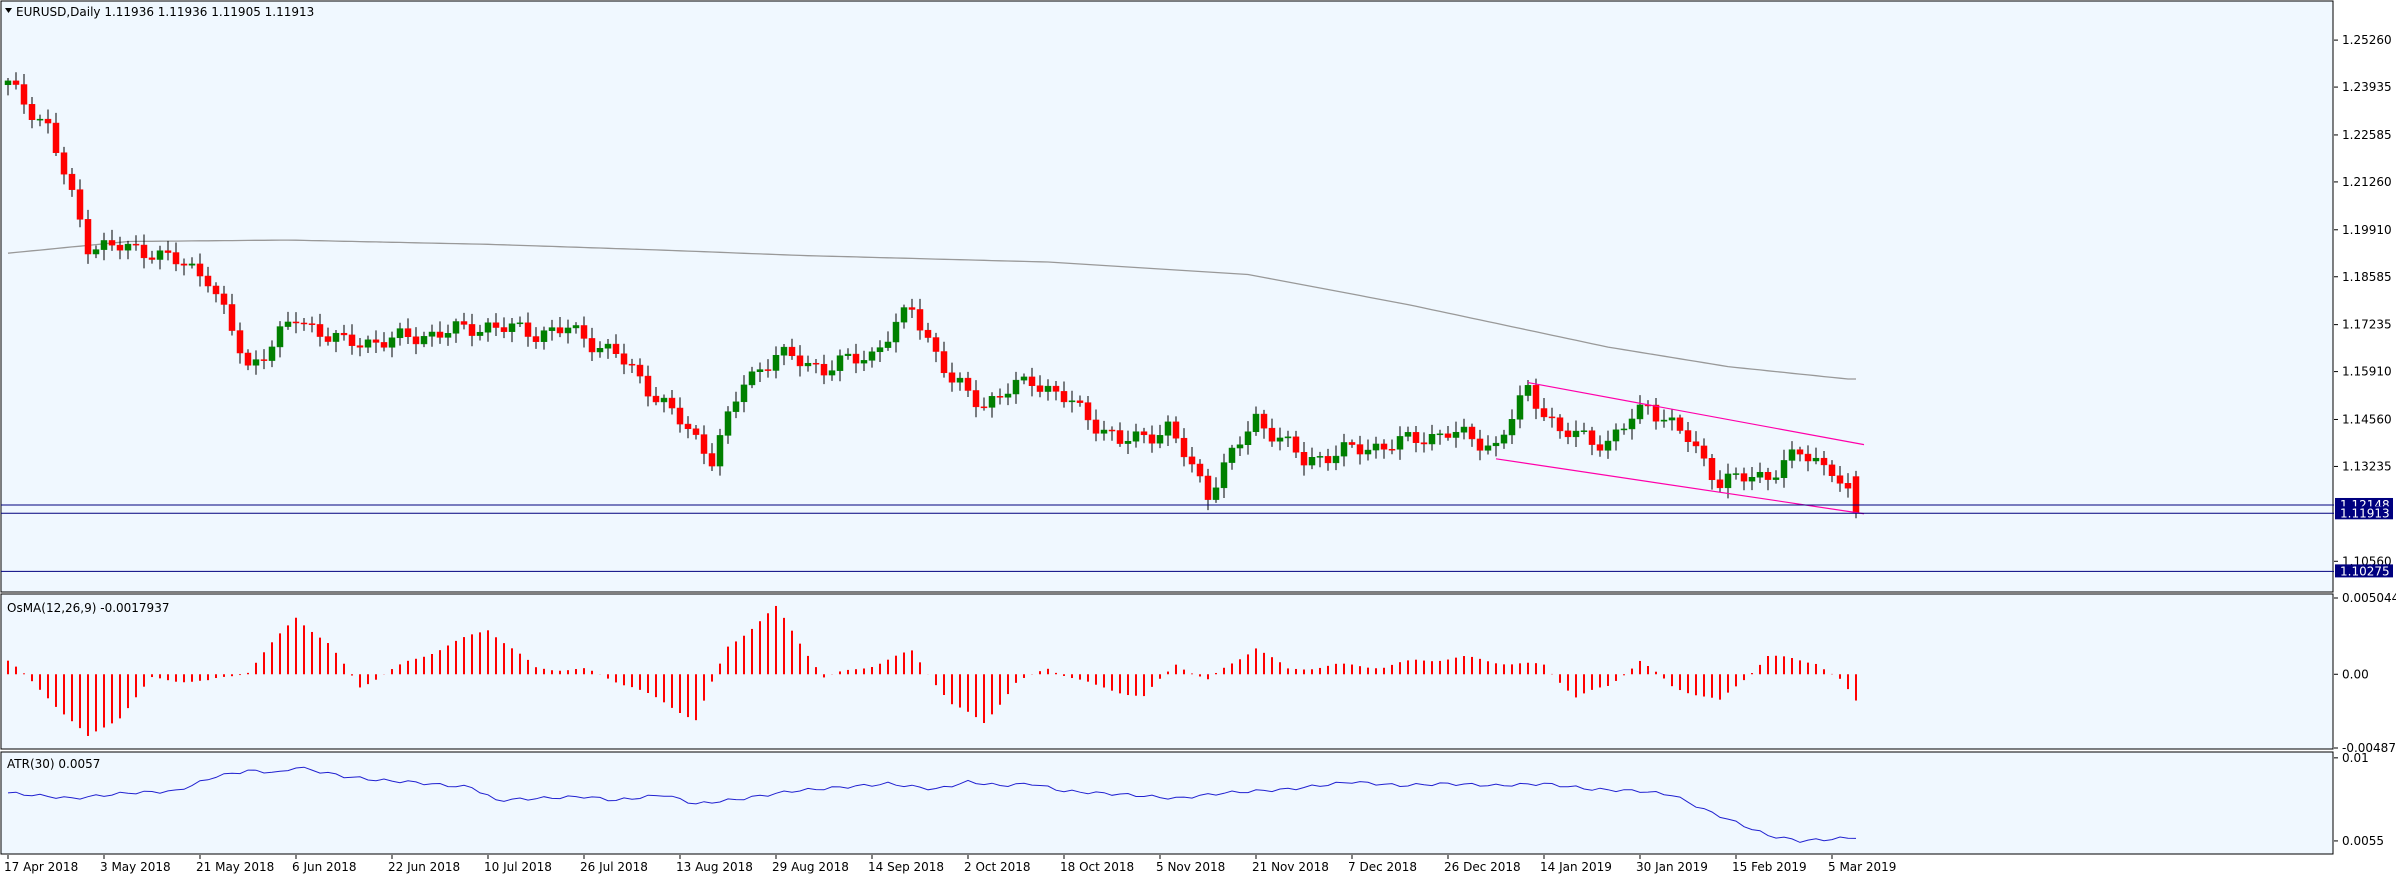  What do you see at coordinates (8, 10) in the screenshot?
I see `dropdown-triangle-icon` at bounding box center [8, 10].